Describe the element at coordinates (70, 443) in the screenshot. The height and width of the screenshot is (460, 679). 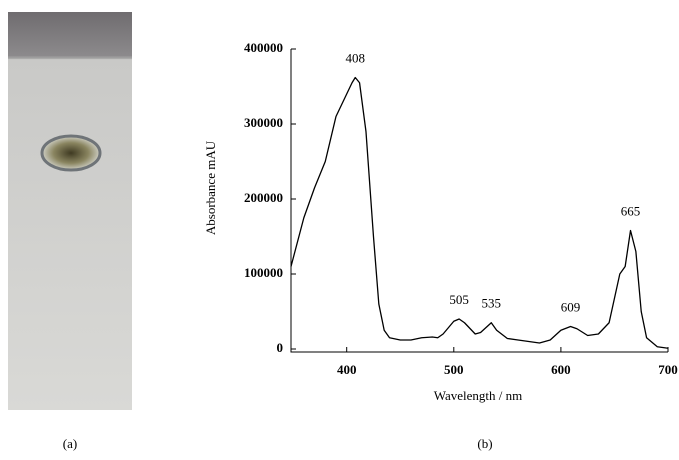
I see `panel-label: (a)` at that location.